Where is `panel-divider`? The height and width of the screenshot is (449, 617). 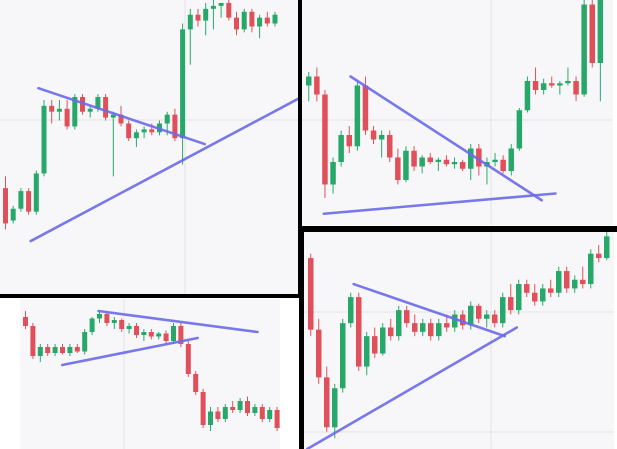 panel-divider is located at coordinates (300, 148).